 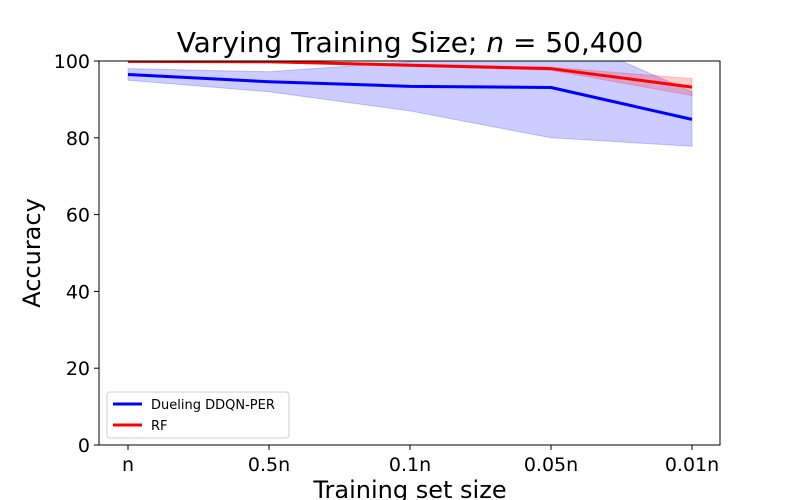 I want to click on y-tick-label-80: 80, so click(x=78, y=139).